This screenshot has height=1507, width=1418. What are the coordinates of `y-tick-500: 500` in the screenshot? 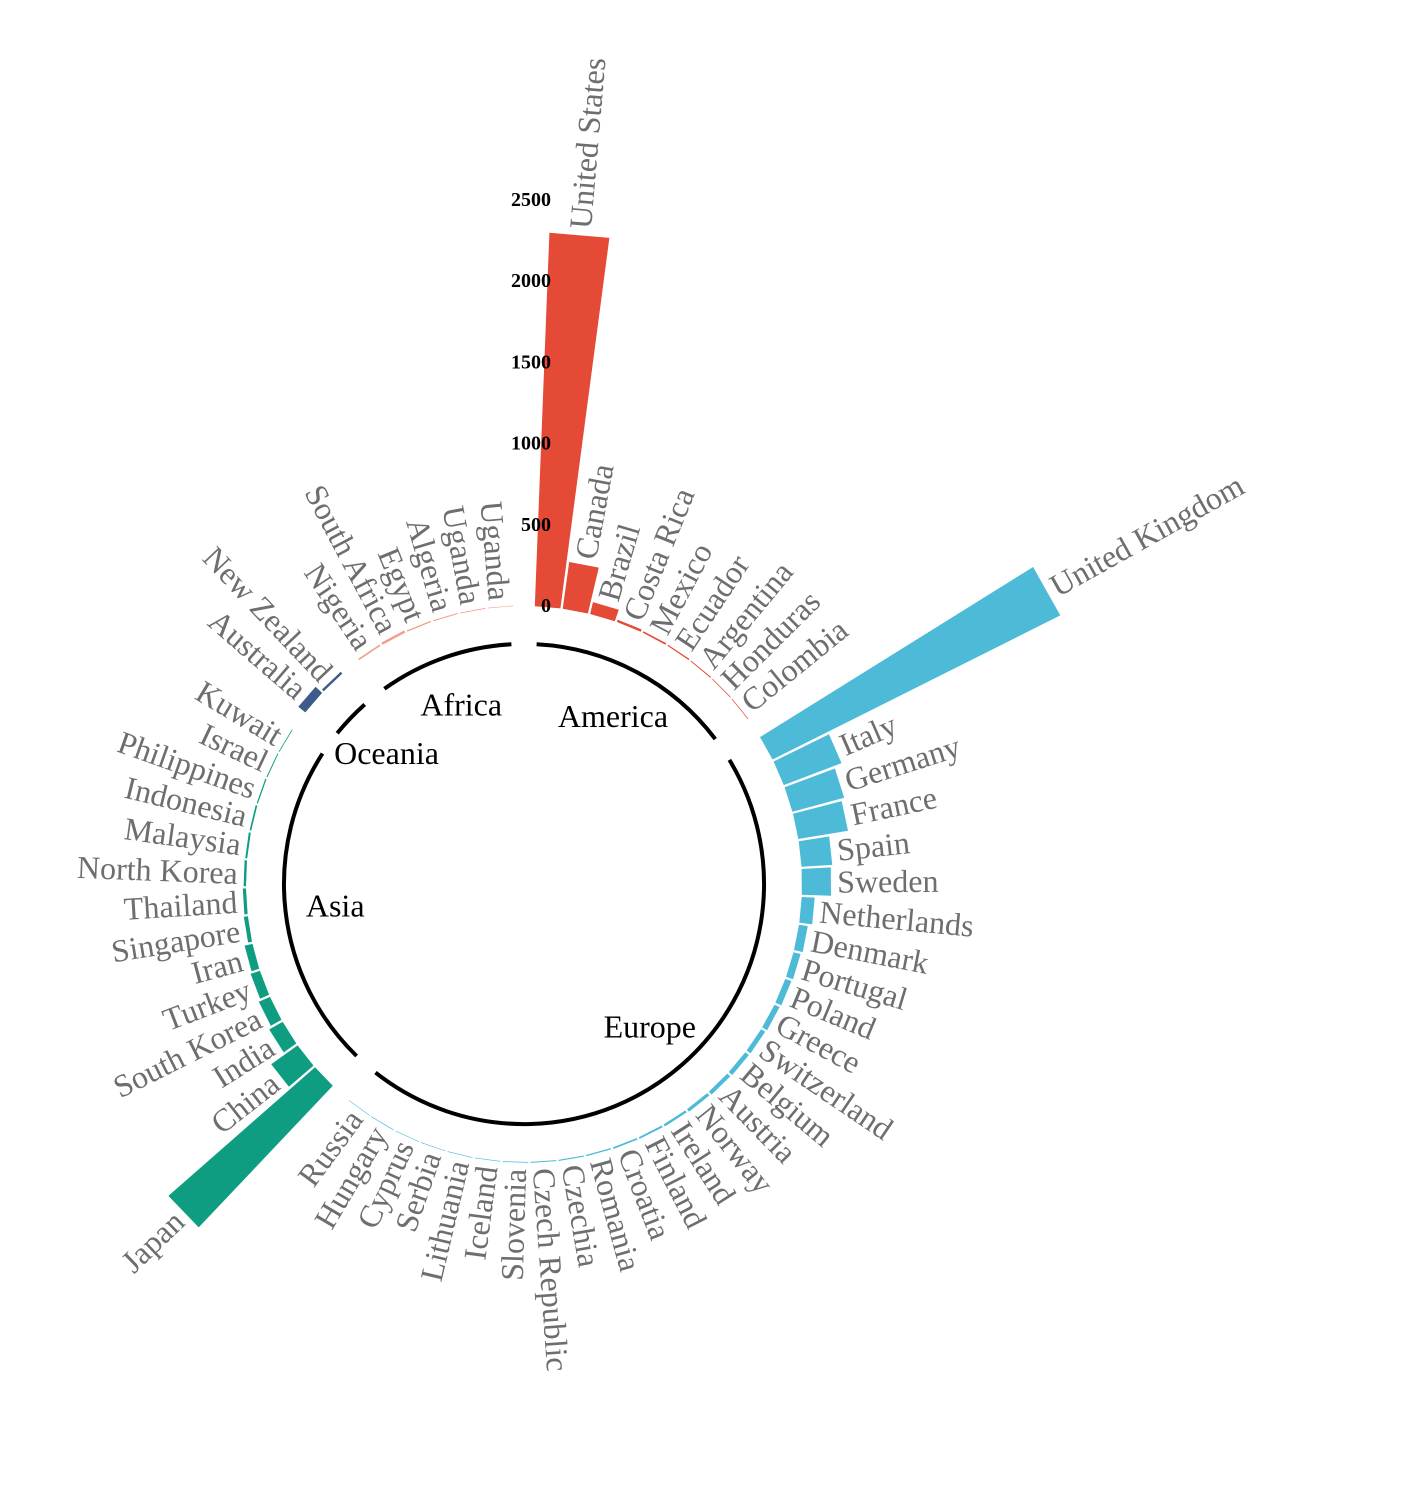 It's located at (536, 525).